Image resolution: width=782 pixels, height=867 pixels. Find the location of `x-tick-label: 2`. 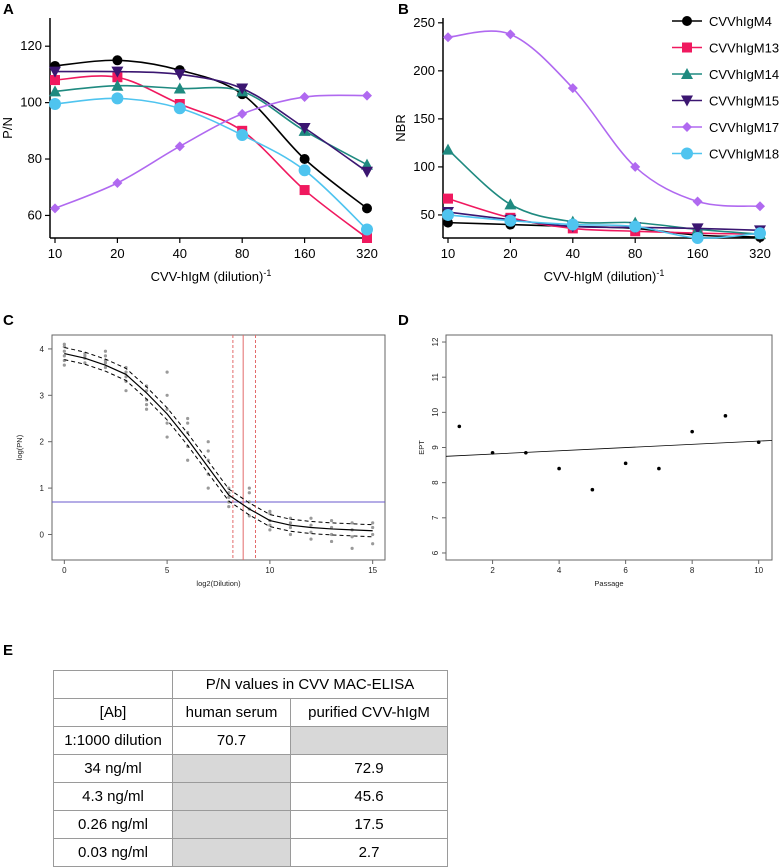

x-tick-label: 2 is located at coordinates (492, 570).